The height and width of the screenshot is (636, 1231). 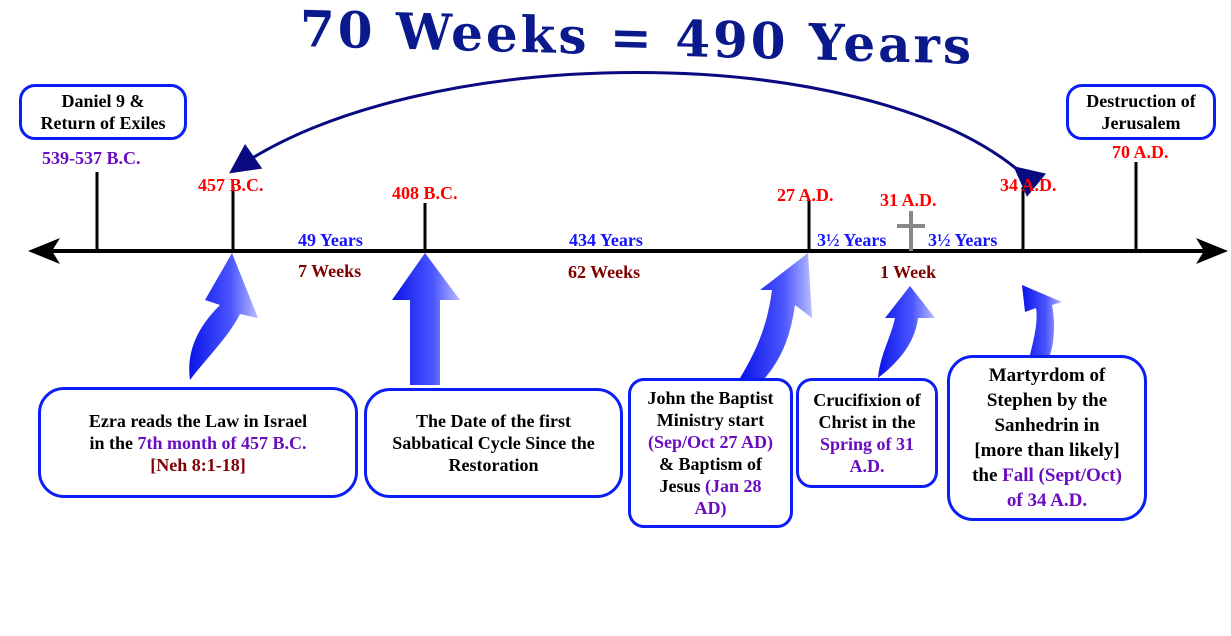 I want to click on martyrdom-line1: Martyrdom of, so click(x=1047, y=375).